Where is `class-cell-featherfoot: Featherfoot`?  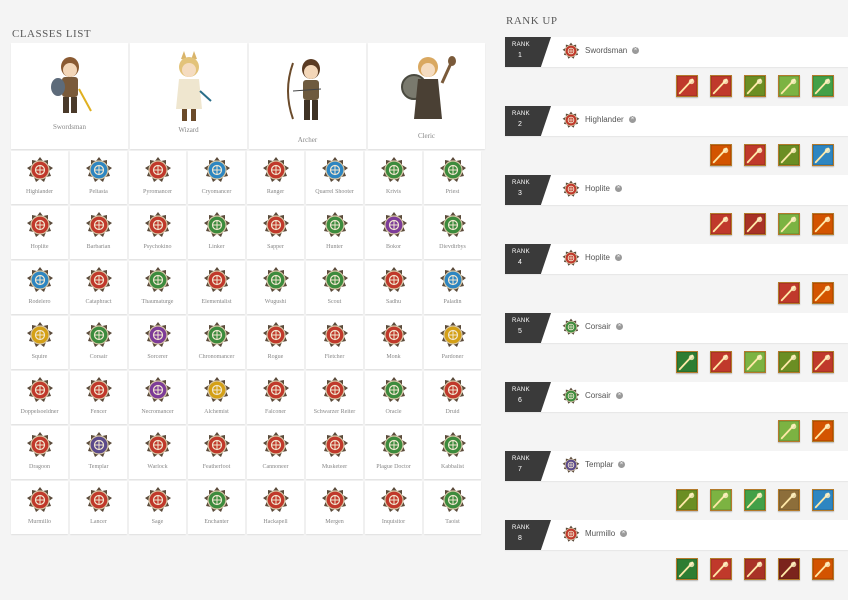 class-cell-featherfoot: Featherfoot is located at coordinates (216, 452).